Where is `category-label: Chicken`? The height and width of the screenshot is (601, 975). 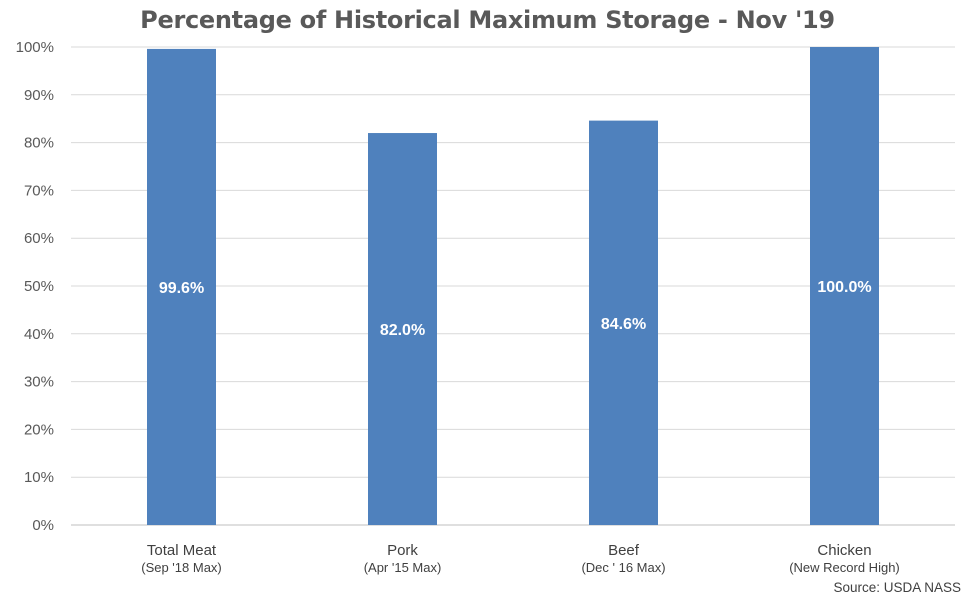 category-label: Chicken is located at coordinates (844, 550).